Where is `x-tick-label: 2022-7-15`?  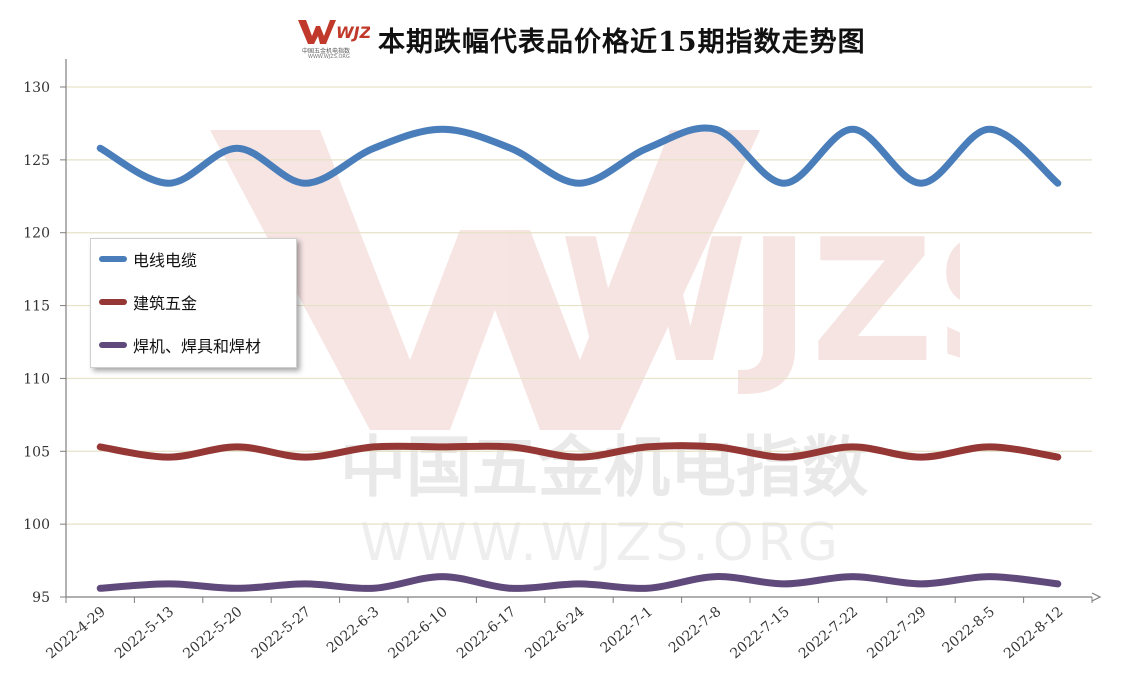 x-tick-label: 2022-7-15 is located at coordinates (759, 633).